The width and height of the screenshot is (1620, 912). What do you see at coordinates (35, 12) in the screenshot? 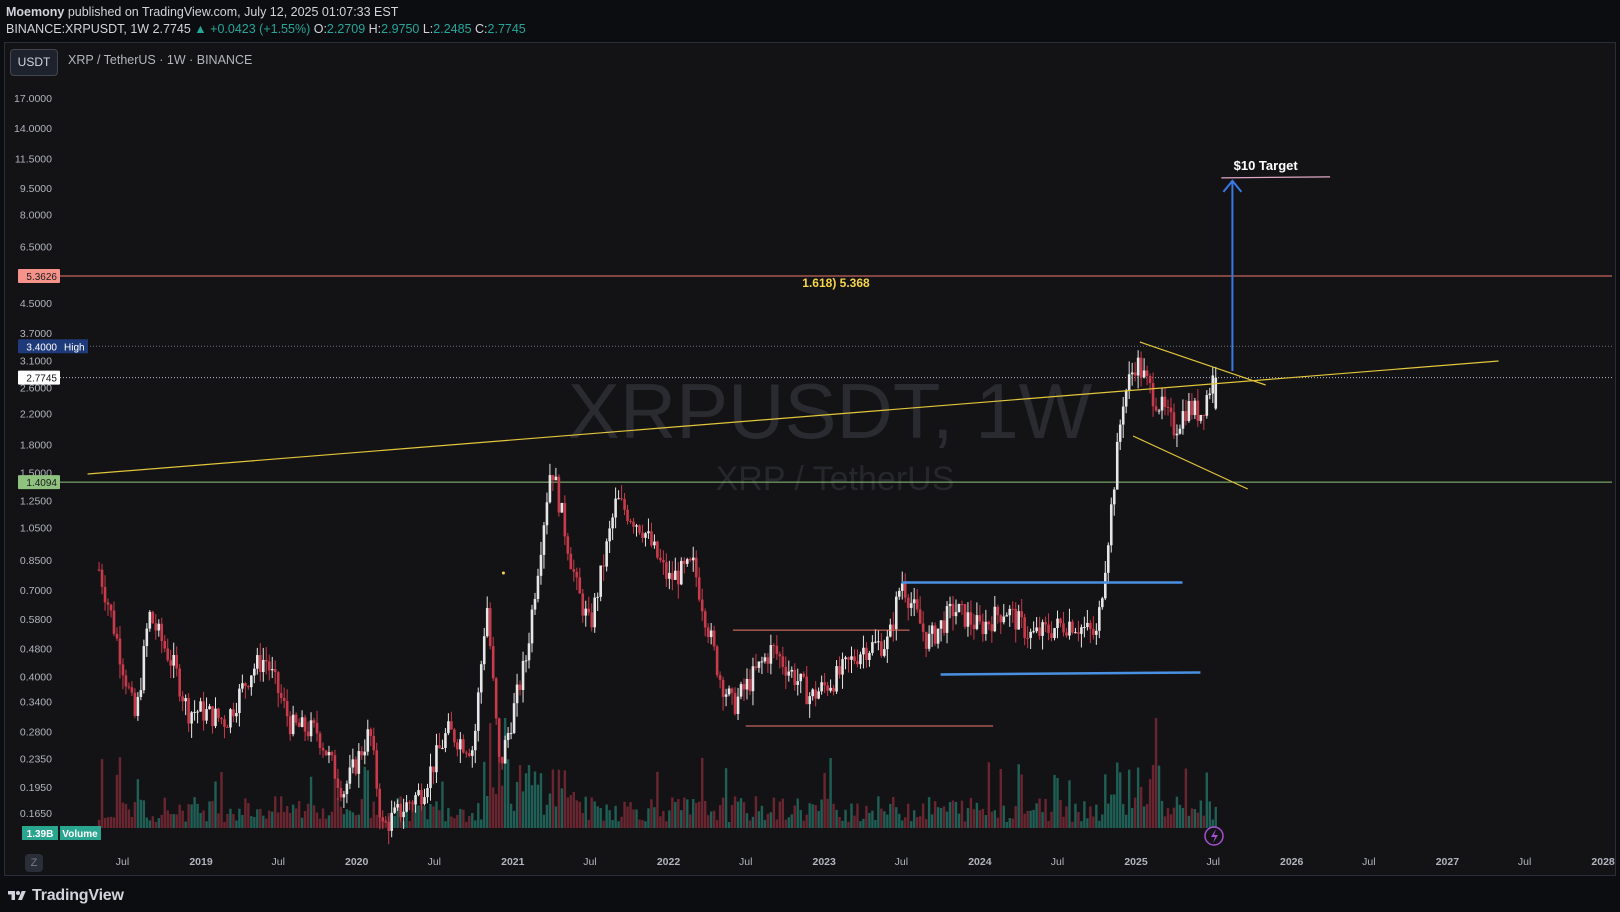
I see `author-name: Moemony` at bounding box center [35, 12].